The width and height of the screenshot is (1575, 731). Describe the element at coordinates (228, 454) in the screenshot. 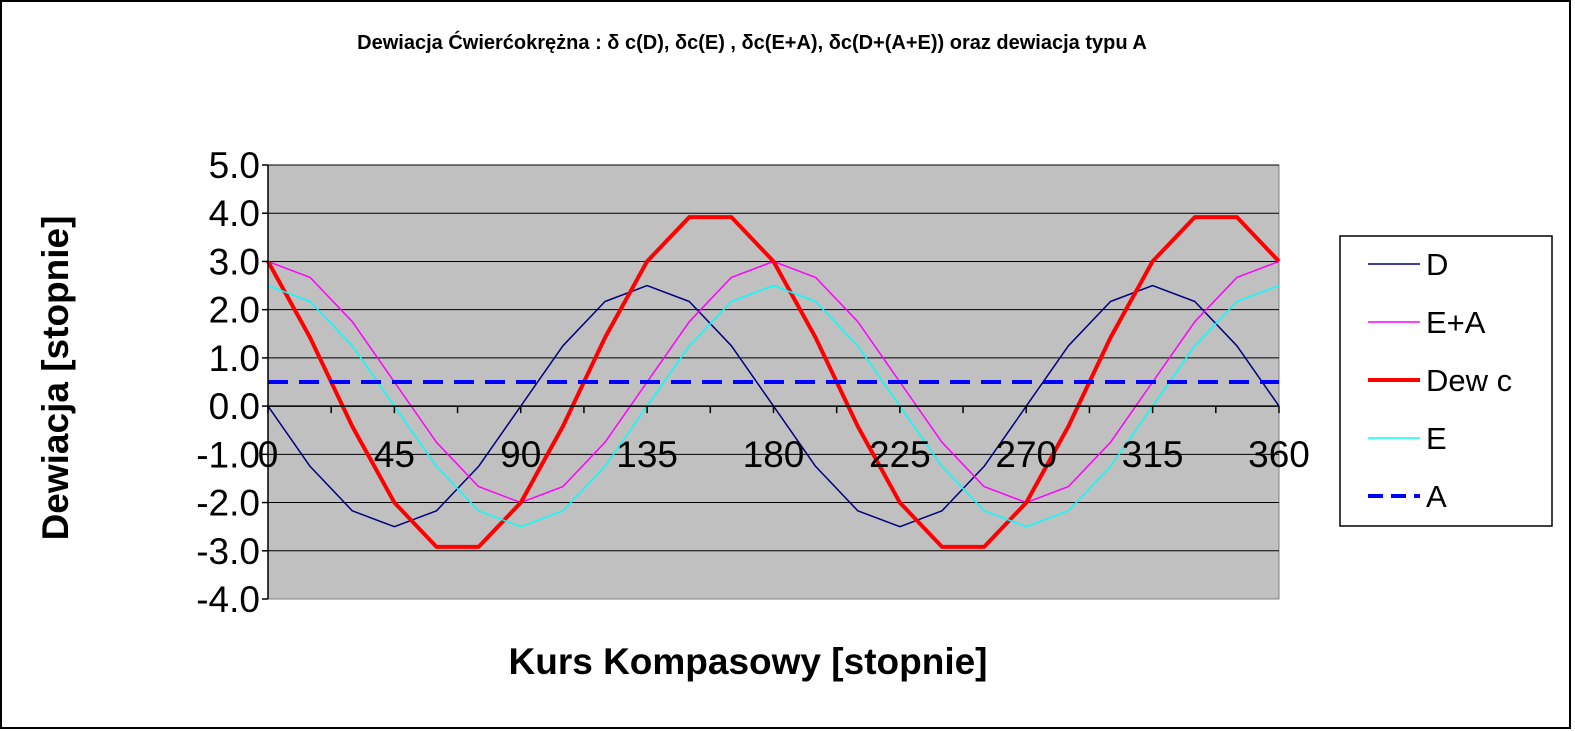

I see `y-tick-label: -1.0` at that location.